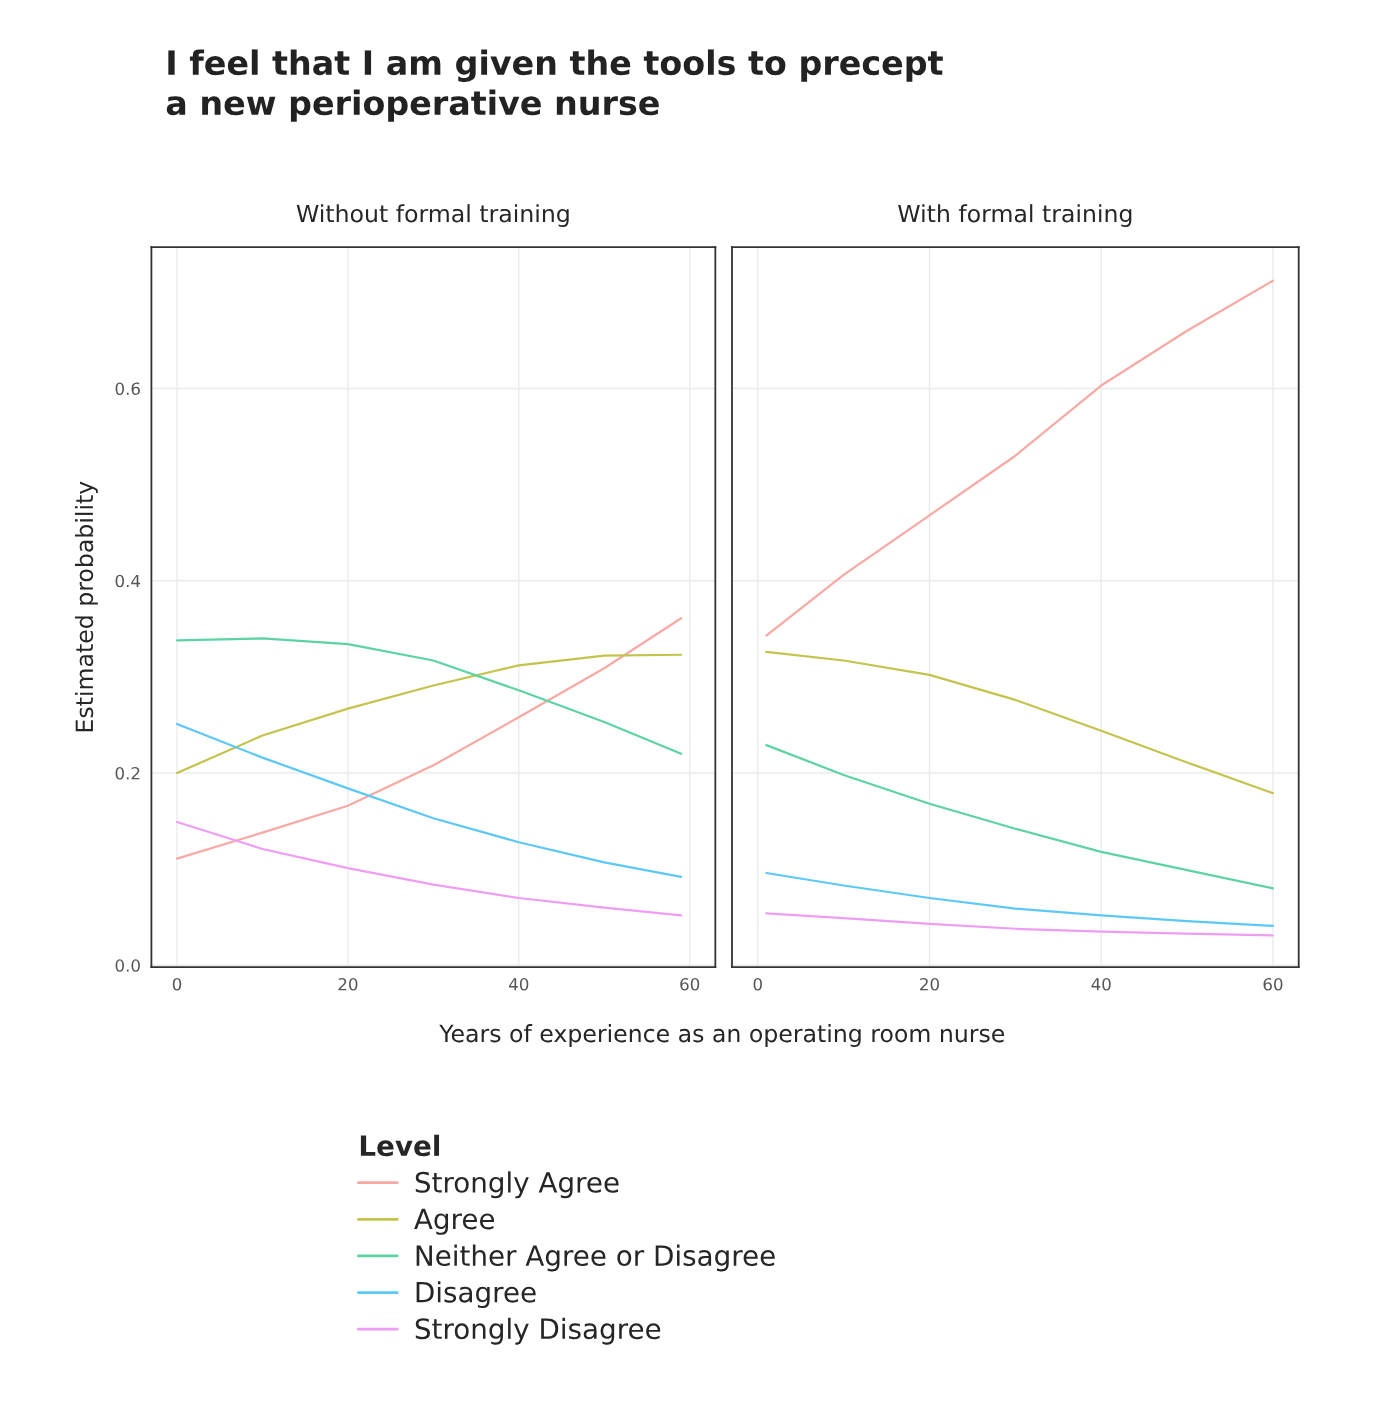 This screenshot has height=1412, width=1389. I want to click on legend-label: Disagree, so click(476, 1295).